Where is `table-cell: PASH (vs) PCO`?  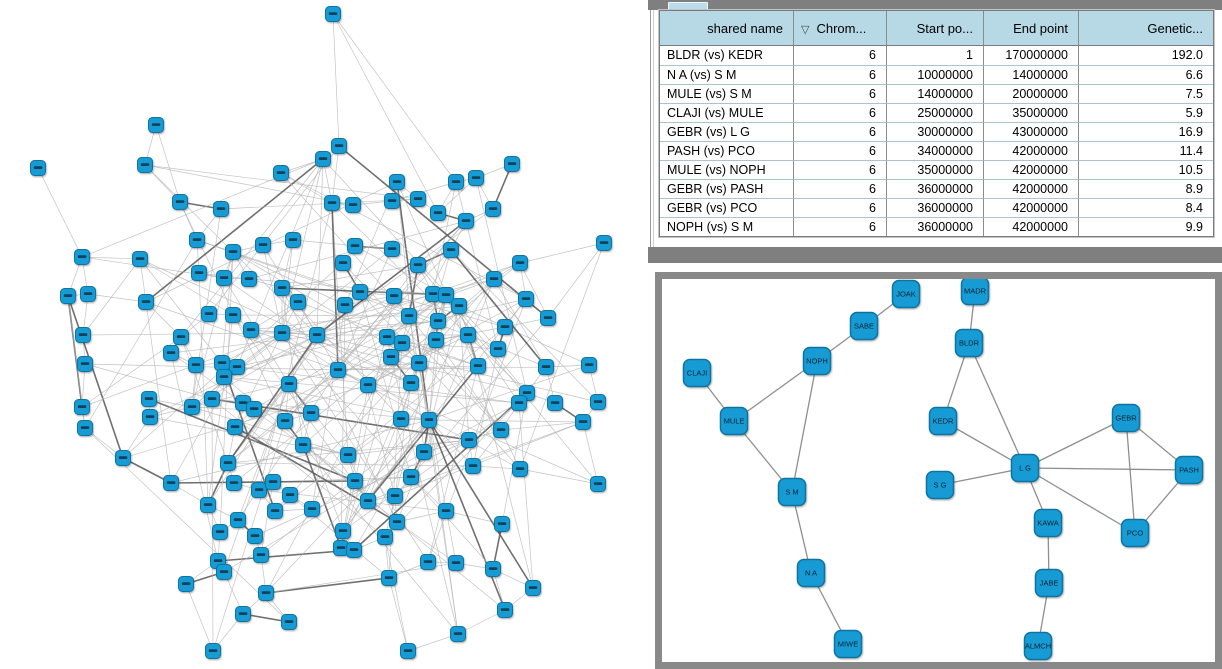 table-cell: PASH (vs) PCO is located at coordinates (726, 150).